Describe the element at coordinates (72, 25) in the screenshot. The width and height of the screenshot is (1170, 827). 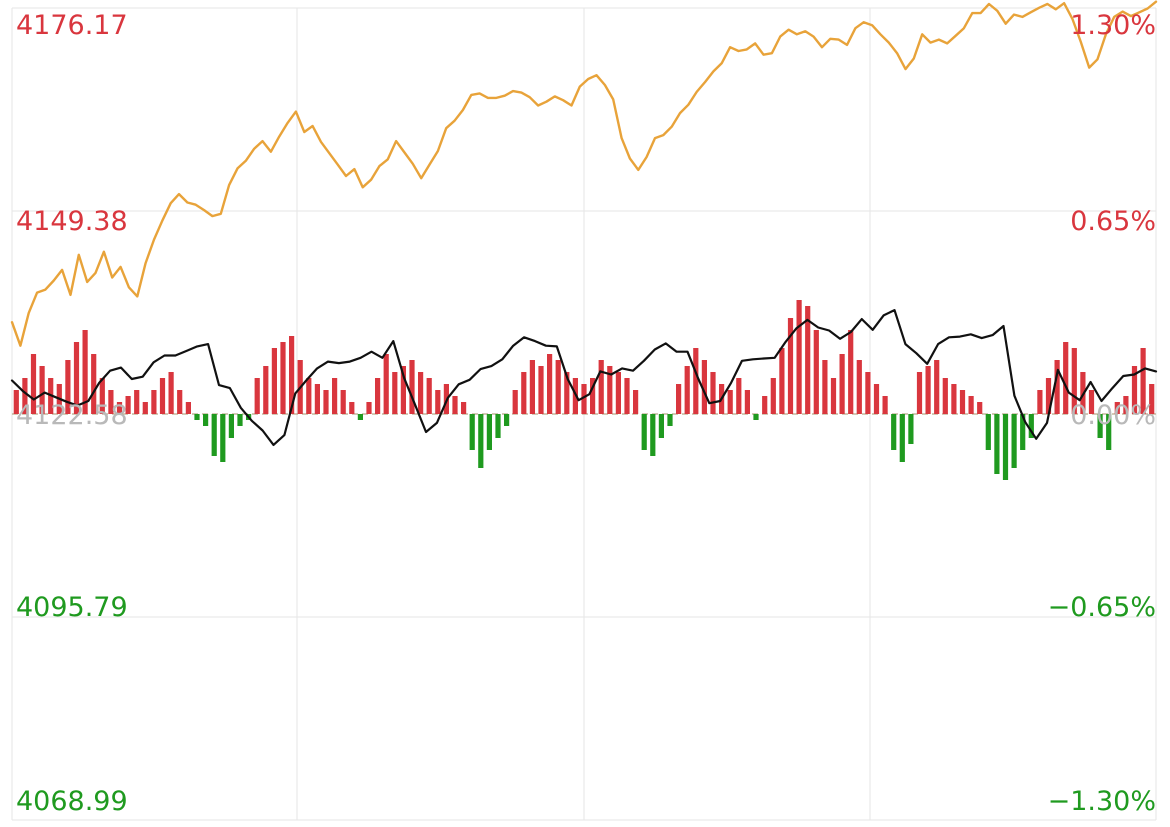
I see `price-tick-top: 4176.17` at that location.